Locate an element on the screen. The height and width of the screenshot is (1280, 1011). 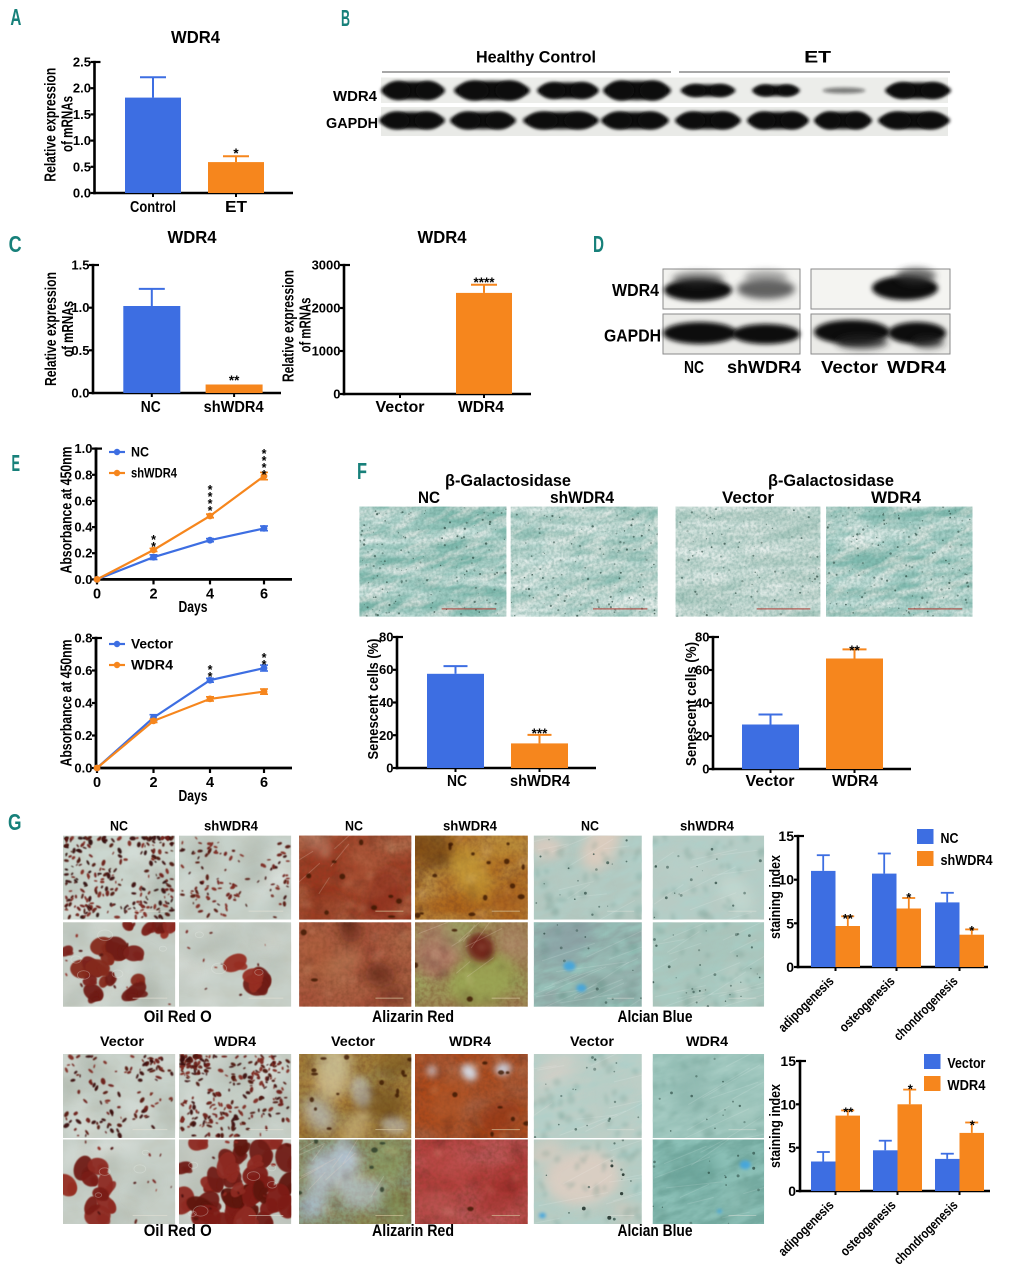
svg-text: Senescent cells (%) is located at coordinates (373, 698).